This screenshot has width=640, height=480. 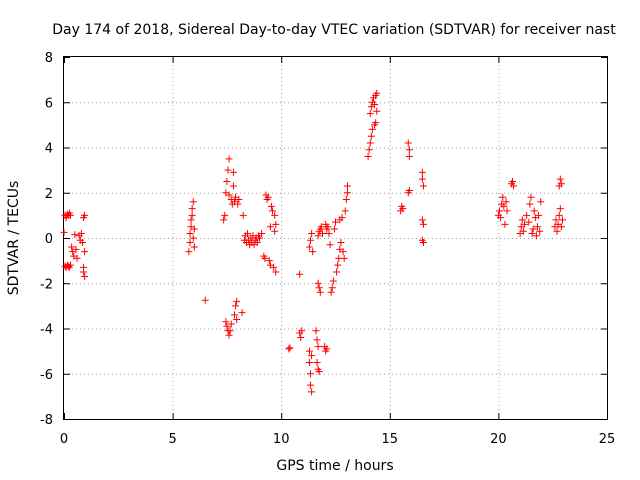 What do you see at coordinates (390, 439) in the screenshot?
I see `x-tick-label: 15` at bounding box center [390, 439].